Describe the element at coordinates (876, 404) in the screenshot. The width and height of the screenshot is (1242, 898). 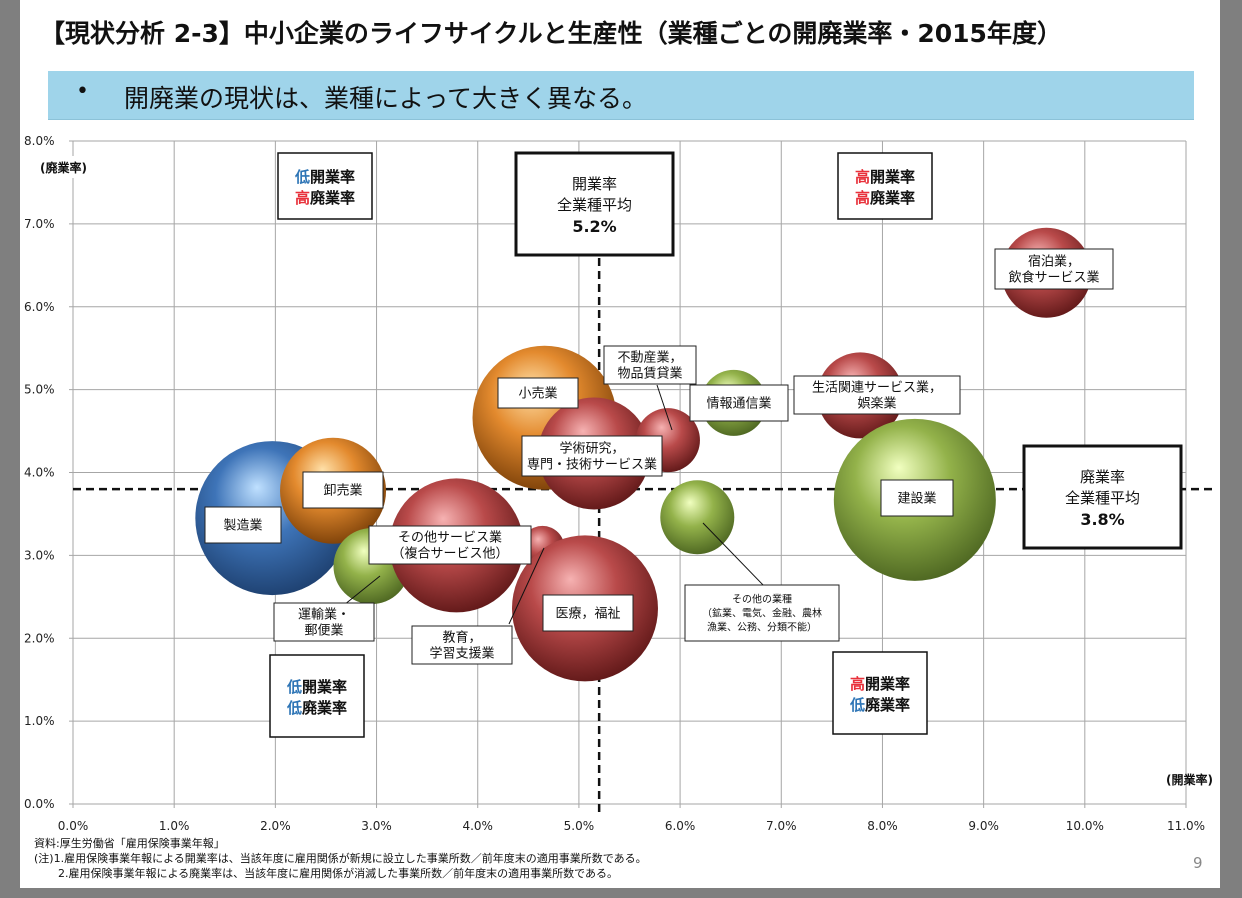
I see `bubble-label: 娯楽業` at that location.